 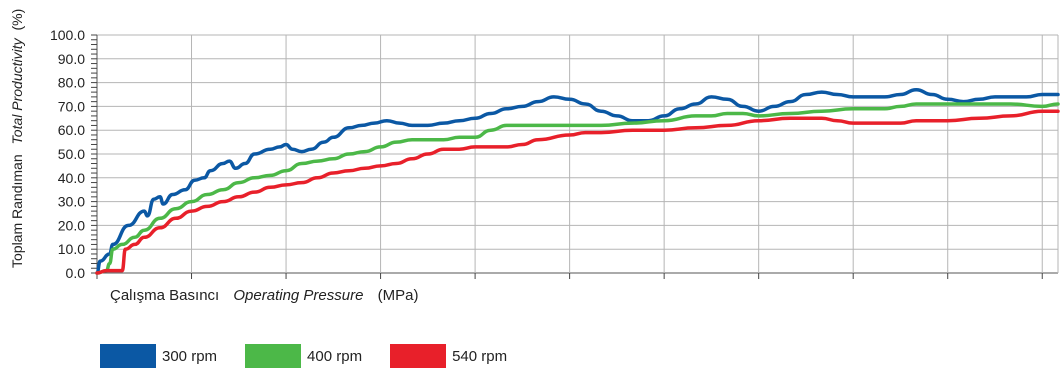 I want to click on y-tick-label: 70.0, so click(x=71, y=106).